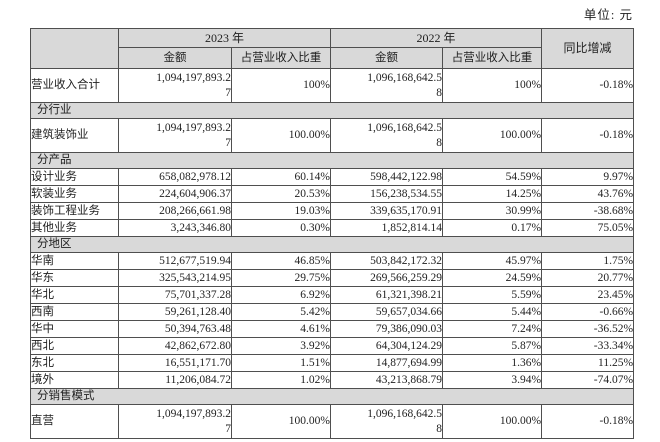  Describe the element at coordinates (492, 85) in the screenshot. I see `share-2022-cell: 100%` at that location.